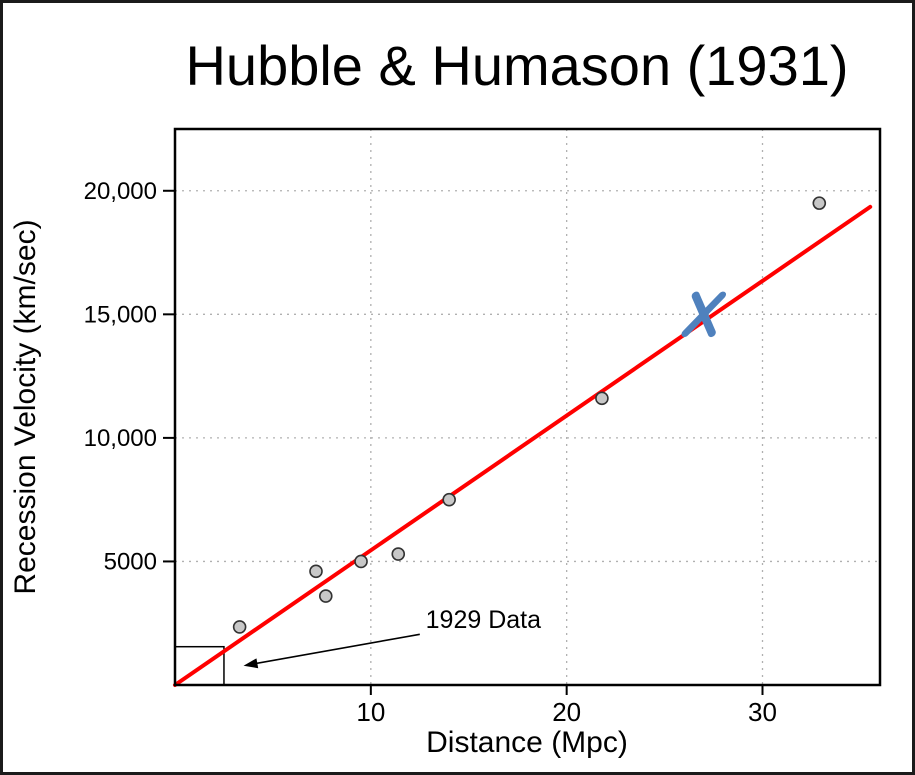  I want to click on x-marker-stroke, so click(704, 314).